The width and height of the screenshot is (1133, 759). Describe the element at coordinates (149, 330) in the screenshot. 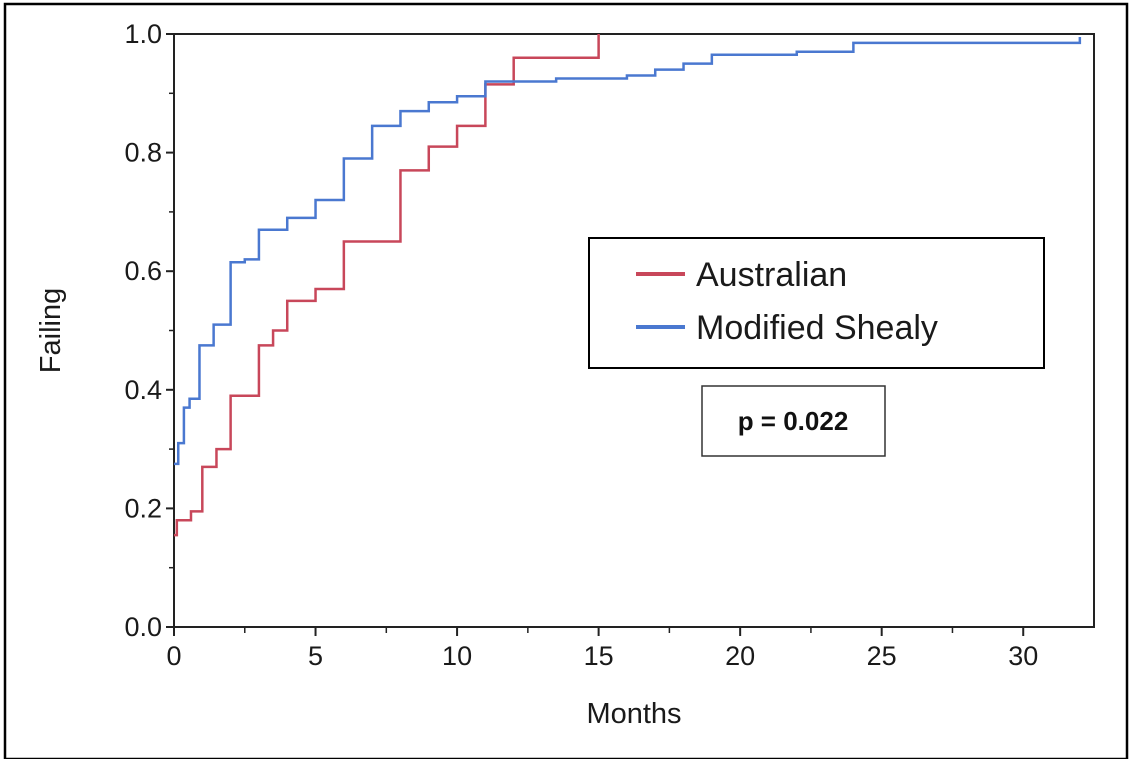

I see `y-axis: 0.0 0.2 0.4 0.6 0.8 1.0` at that location.